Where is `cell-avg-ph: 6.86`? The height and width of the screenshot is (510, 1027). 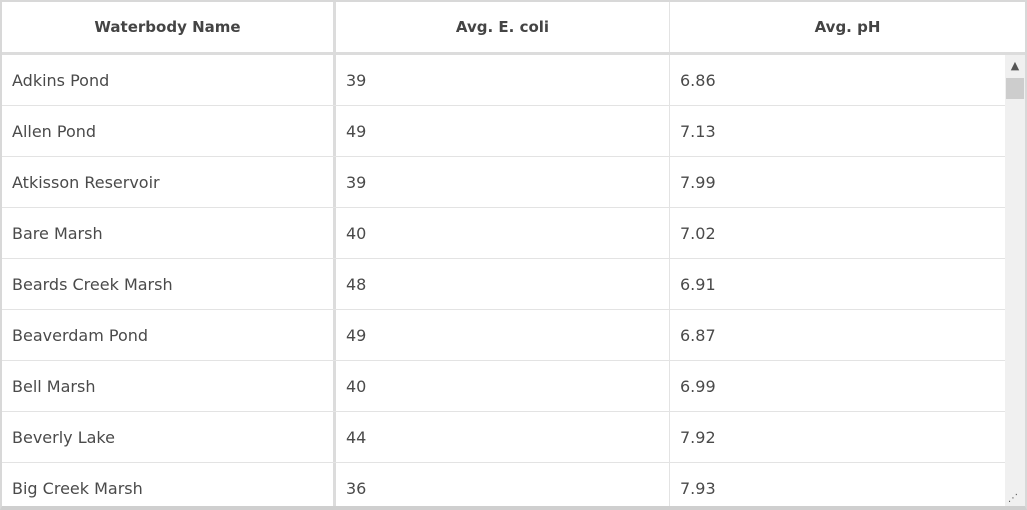
cell-avg-ph: 6.86 is located at coordinates (698, 80).